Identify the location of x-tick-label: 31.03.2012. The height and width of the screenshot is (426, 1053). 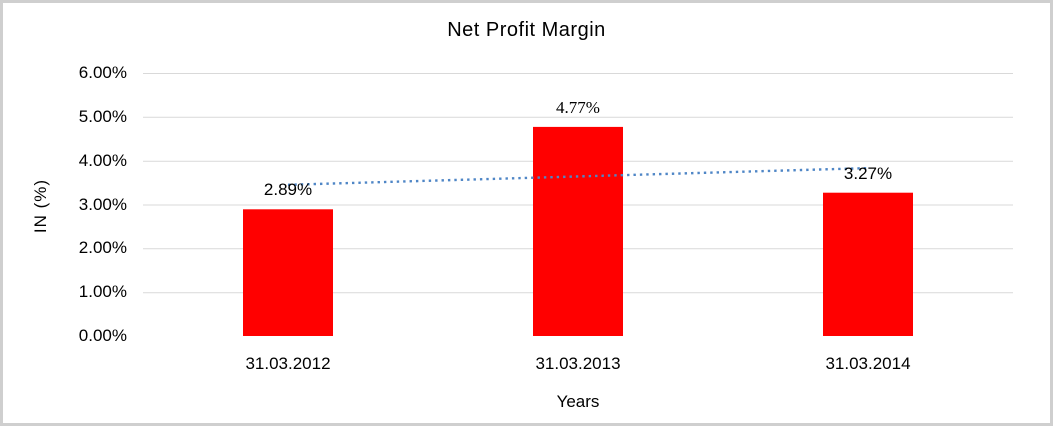
(288, 363).